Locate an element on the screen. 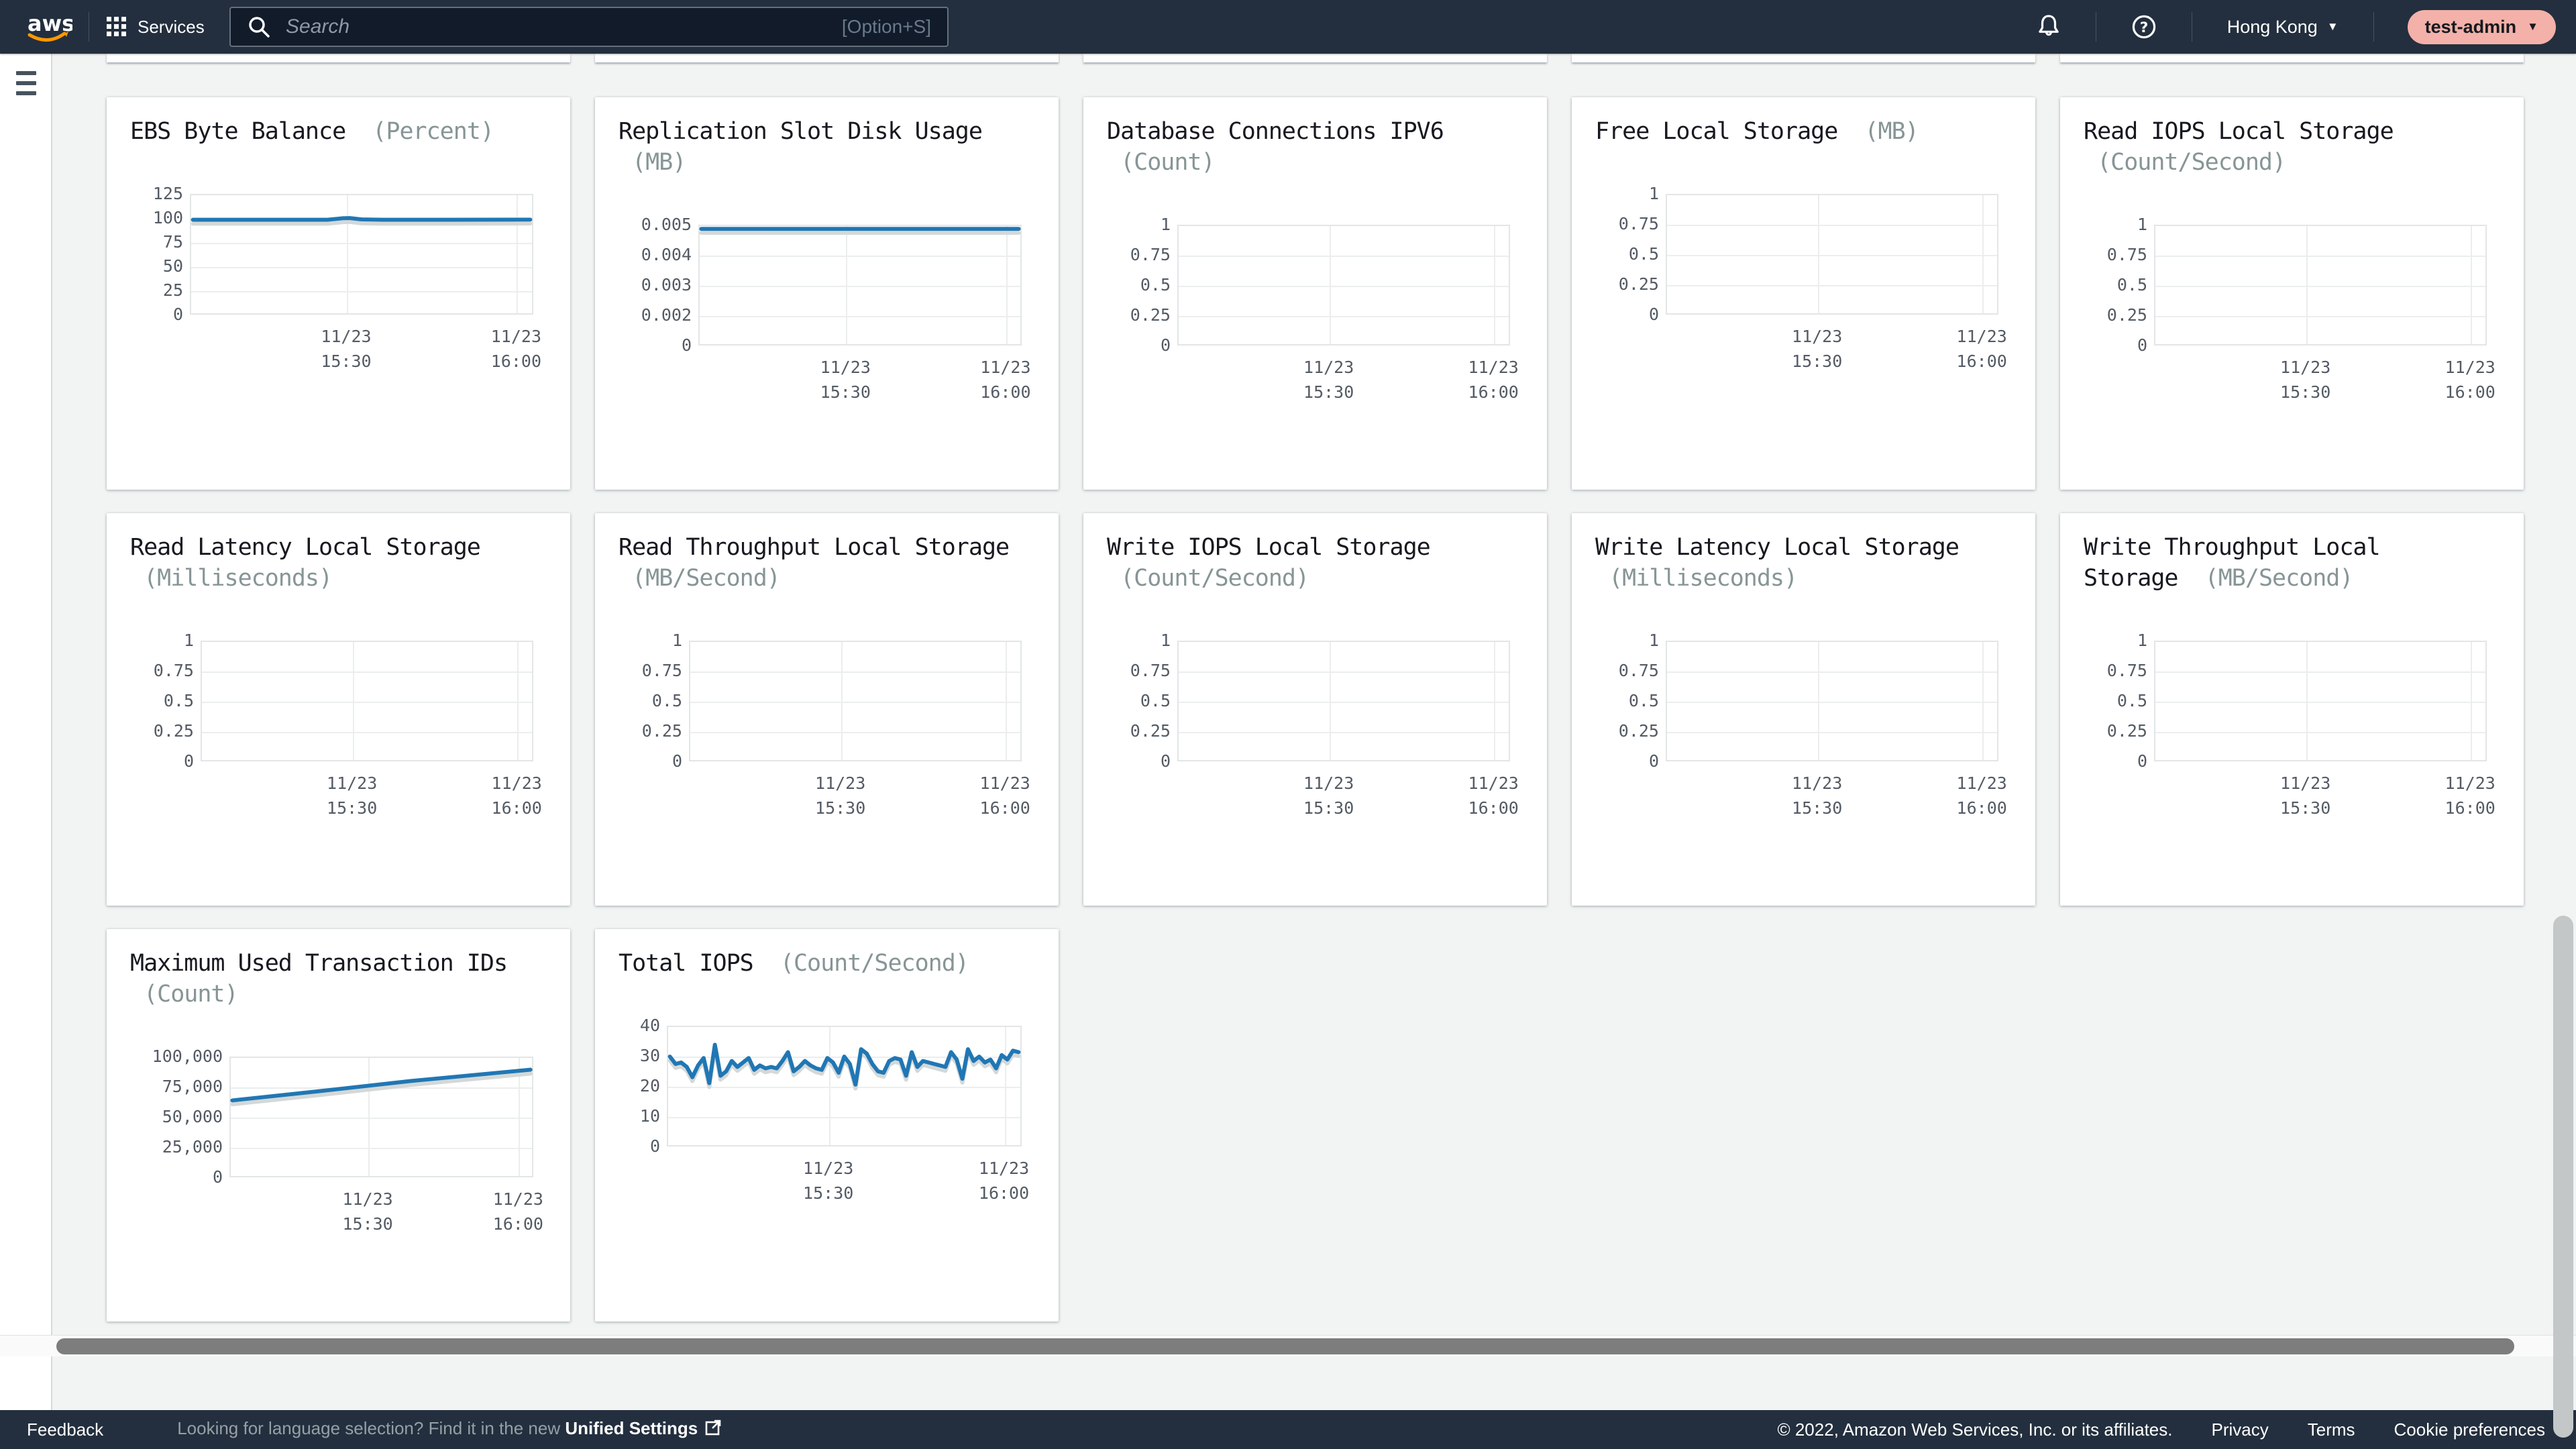  top-navigation-bar: aws Services is located at coordinates (1288, 27).